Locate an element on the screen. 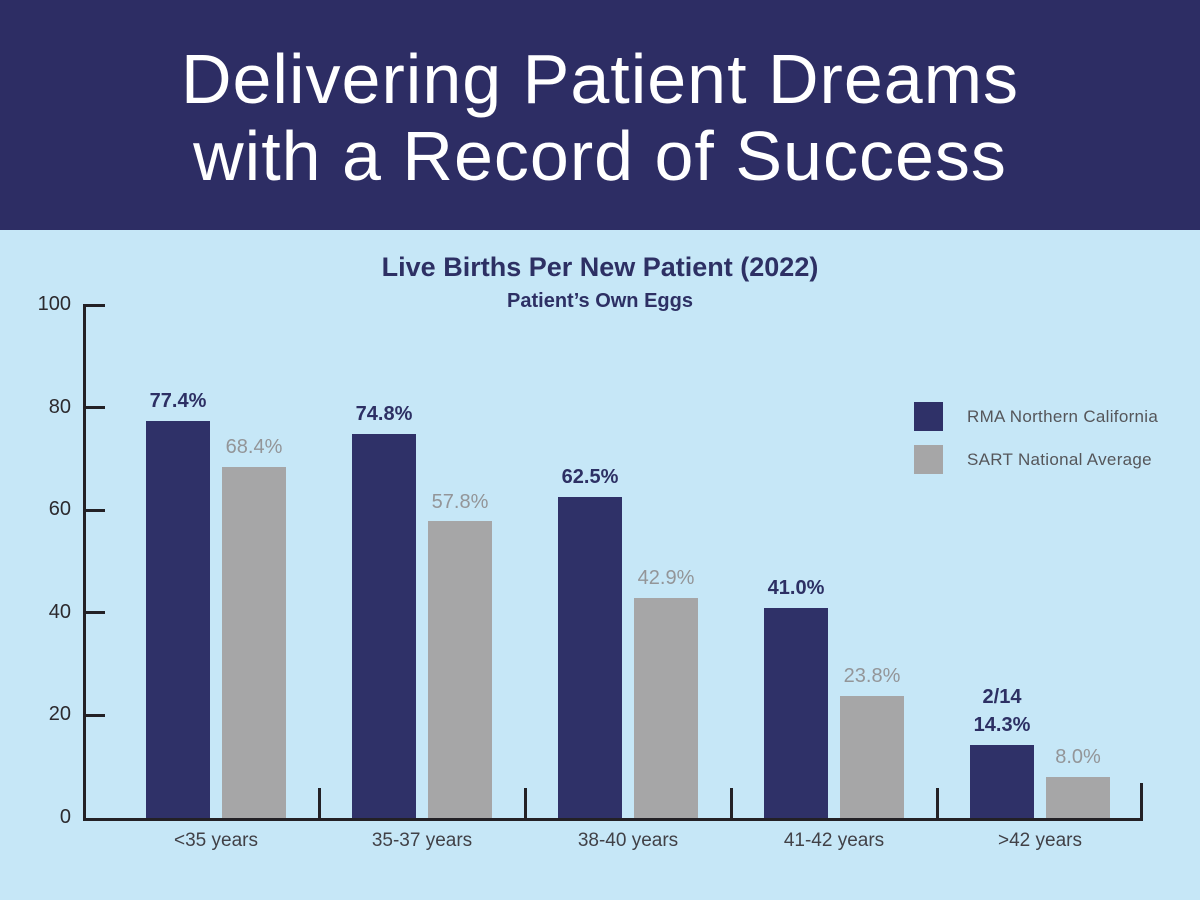 The height and width of the screenshot is (900, 1200). value-pct-label-rma-1: 74.8% is located at coordinates (384, 414).